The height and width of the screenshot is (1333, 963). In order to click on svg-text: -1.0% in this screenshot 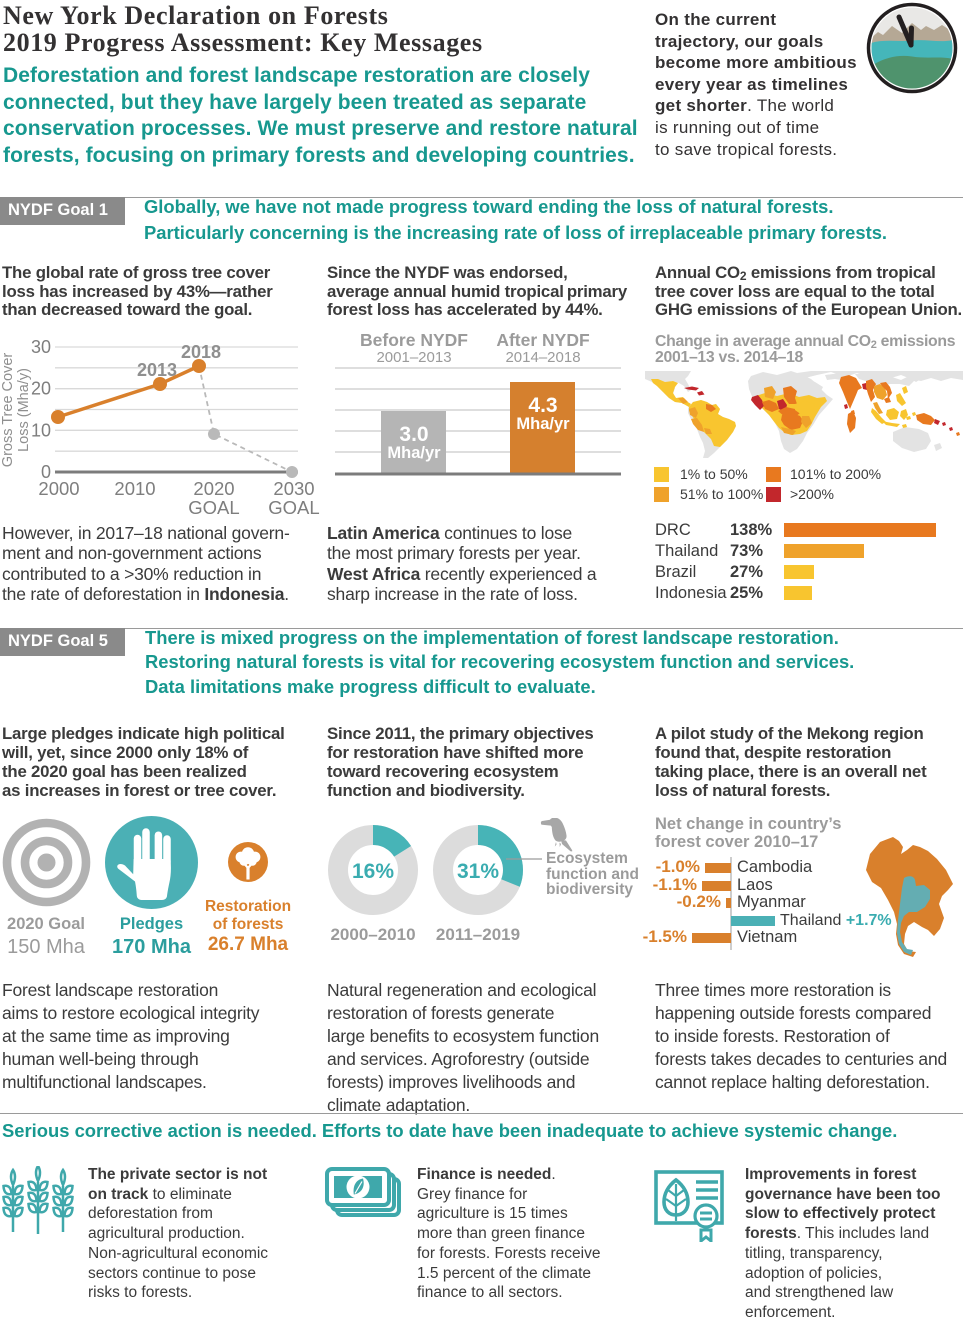, I will do `click(678, 866)`.